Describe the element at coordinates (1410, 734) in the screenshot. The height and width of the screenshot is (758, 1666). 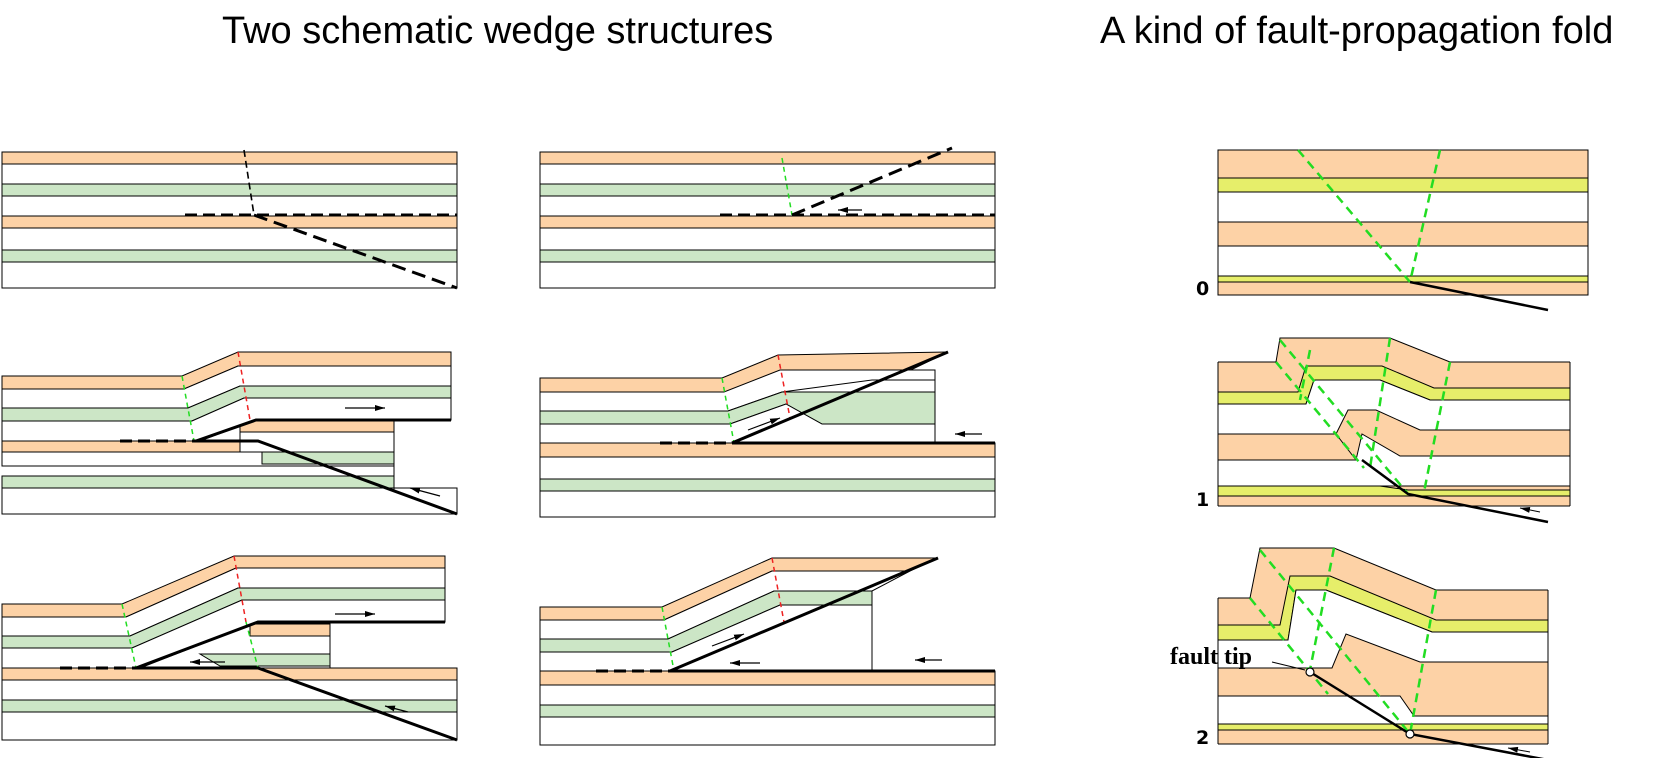
I see `fault-tip-marker-lower` at that location.